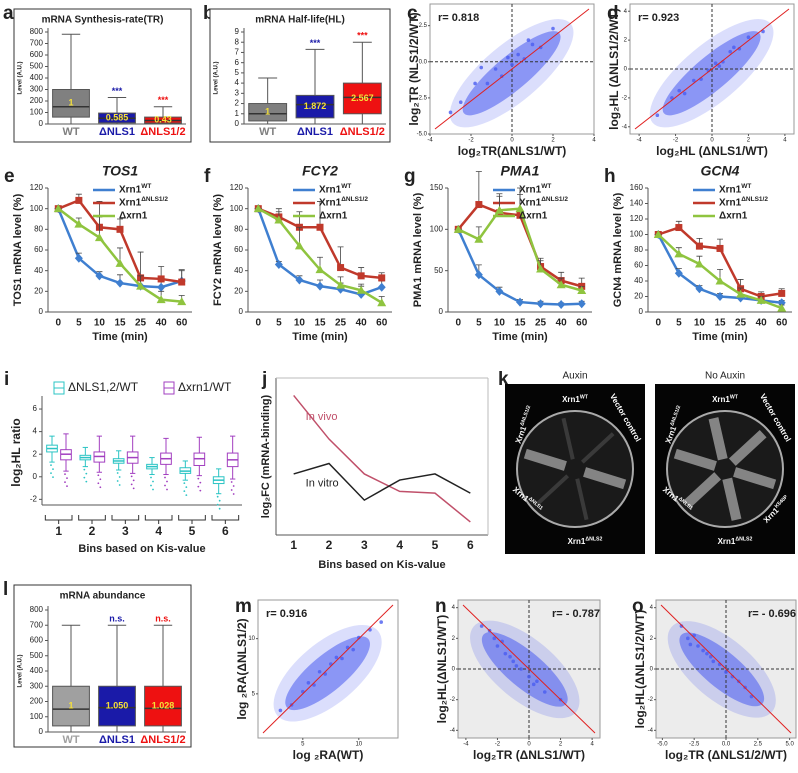  I want to click on chart-title: PMA1, so click(520, 171).